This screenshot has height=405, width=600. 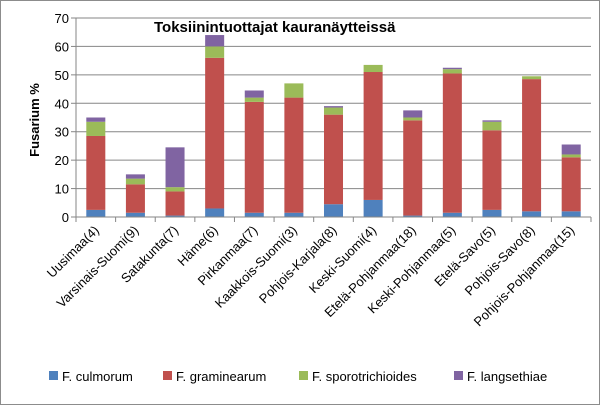 I want to click on y-tick-label: 40, so click(x=62, y=103).